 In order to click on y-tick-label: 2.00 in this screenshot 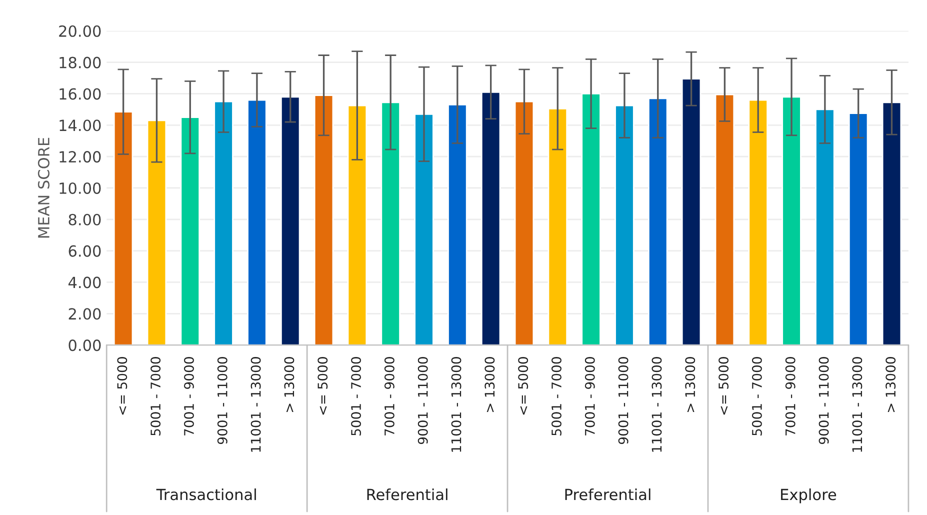, I will do `click(84, 314)`.